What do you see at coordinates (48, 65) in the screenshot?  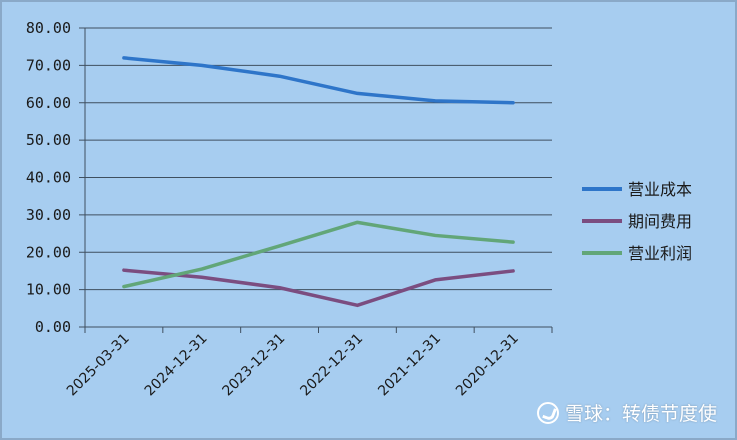 I see `y-tick-label: 70.00` at bounding box center [48, 65].